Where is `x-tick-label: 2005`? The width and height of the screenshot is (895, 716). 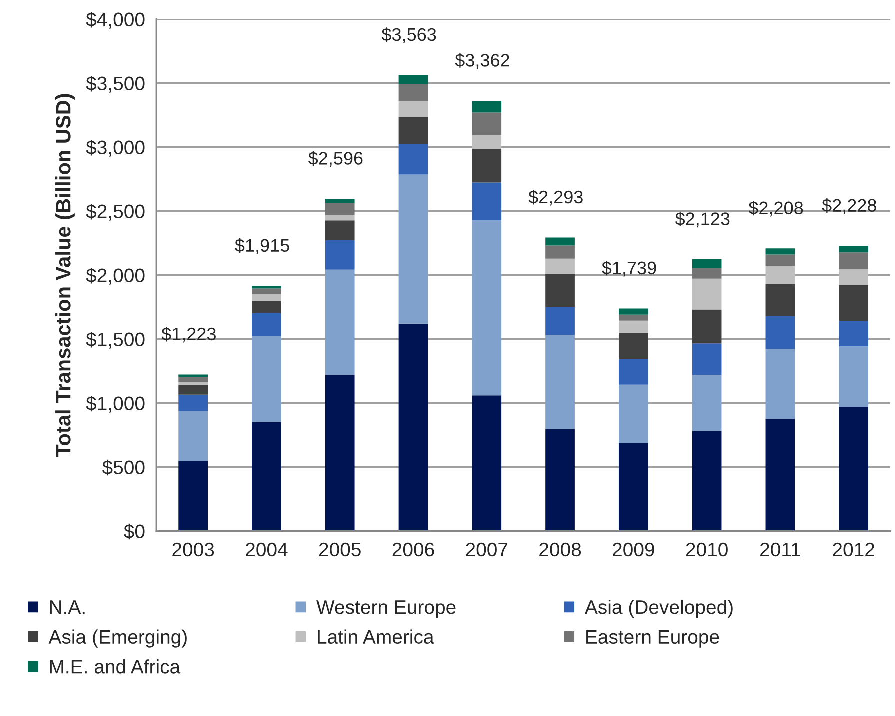
x-tick-label: 2005 is located at coordinates (340, 549).